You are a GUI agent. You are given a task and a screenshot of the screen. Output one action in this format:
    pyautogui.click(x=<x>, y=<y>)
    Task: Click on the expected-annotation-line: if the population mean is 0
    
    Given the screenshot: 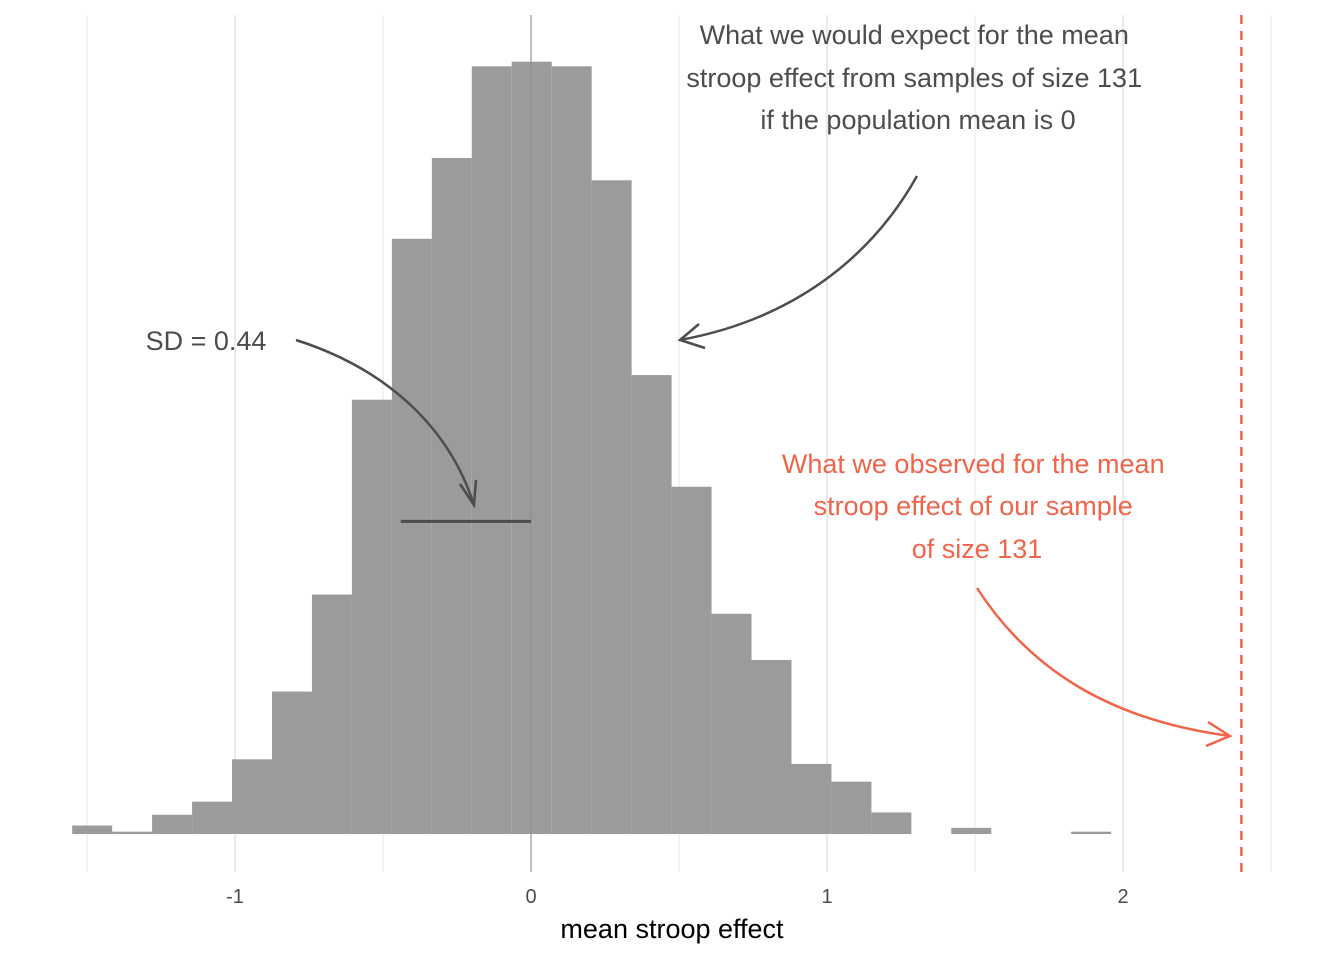 What is the action you would take?
    pyautogui.click(x=917, y=120)
    